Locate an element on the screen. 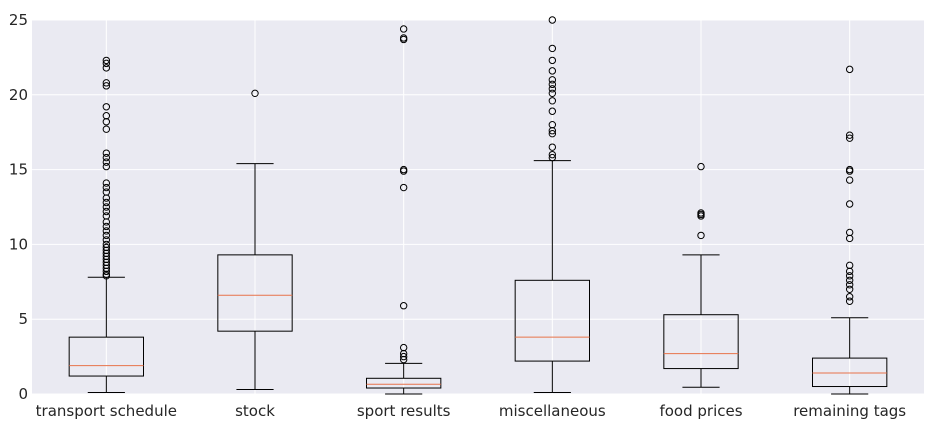 The image size is (936, 432). y-tick-label: 25 is located at coordinates (18, 20).